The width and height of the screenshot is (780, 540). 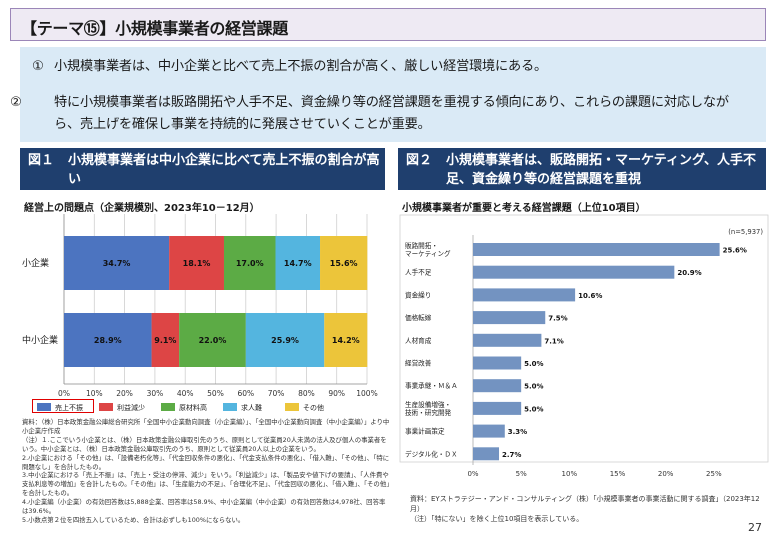 I want to click on data-label: 28.9%, so click(x=108, y=340).